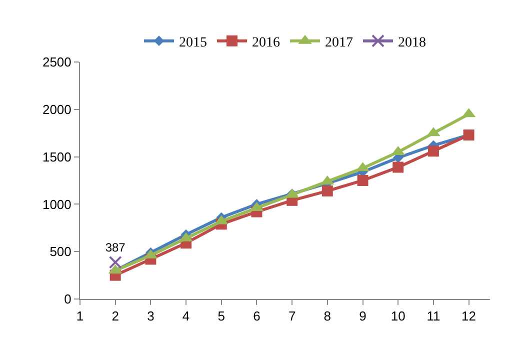 The image size is (507, 344). I want to click on y-tick-label: 0, so click(68, 299).